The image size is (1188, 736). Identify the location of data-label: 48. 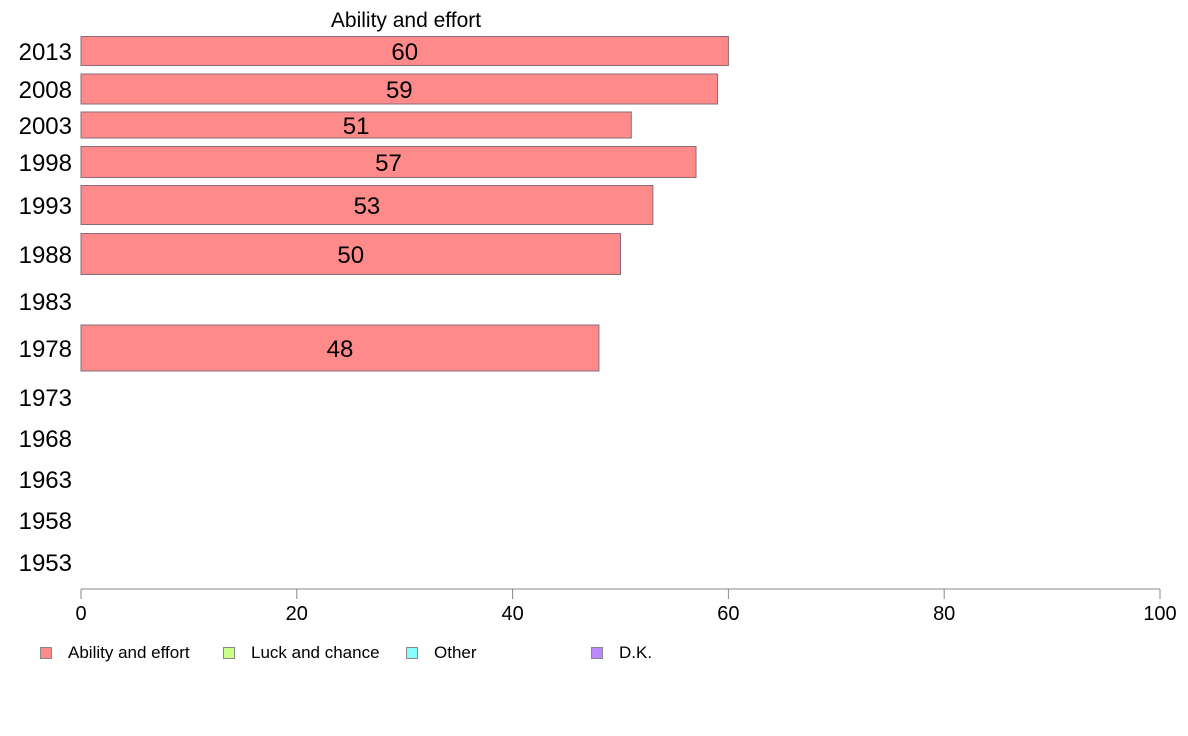
(340, 349).